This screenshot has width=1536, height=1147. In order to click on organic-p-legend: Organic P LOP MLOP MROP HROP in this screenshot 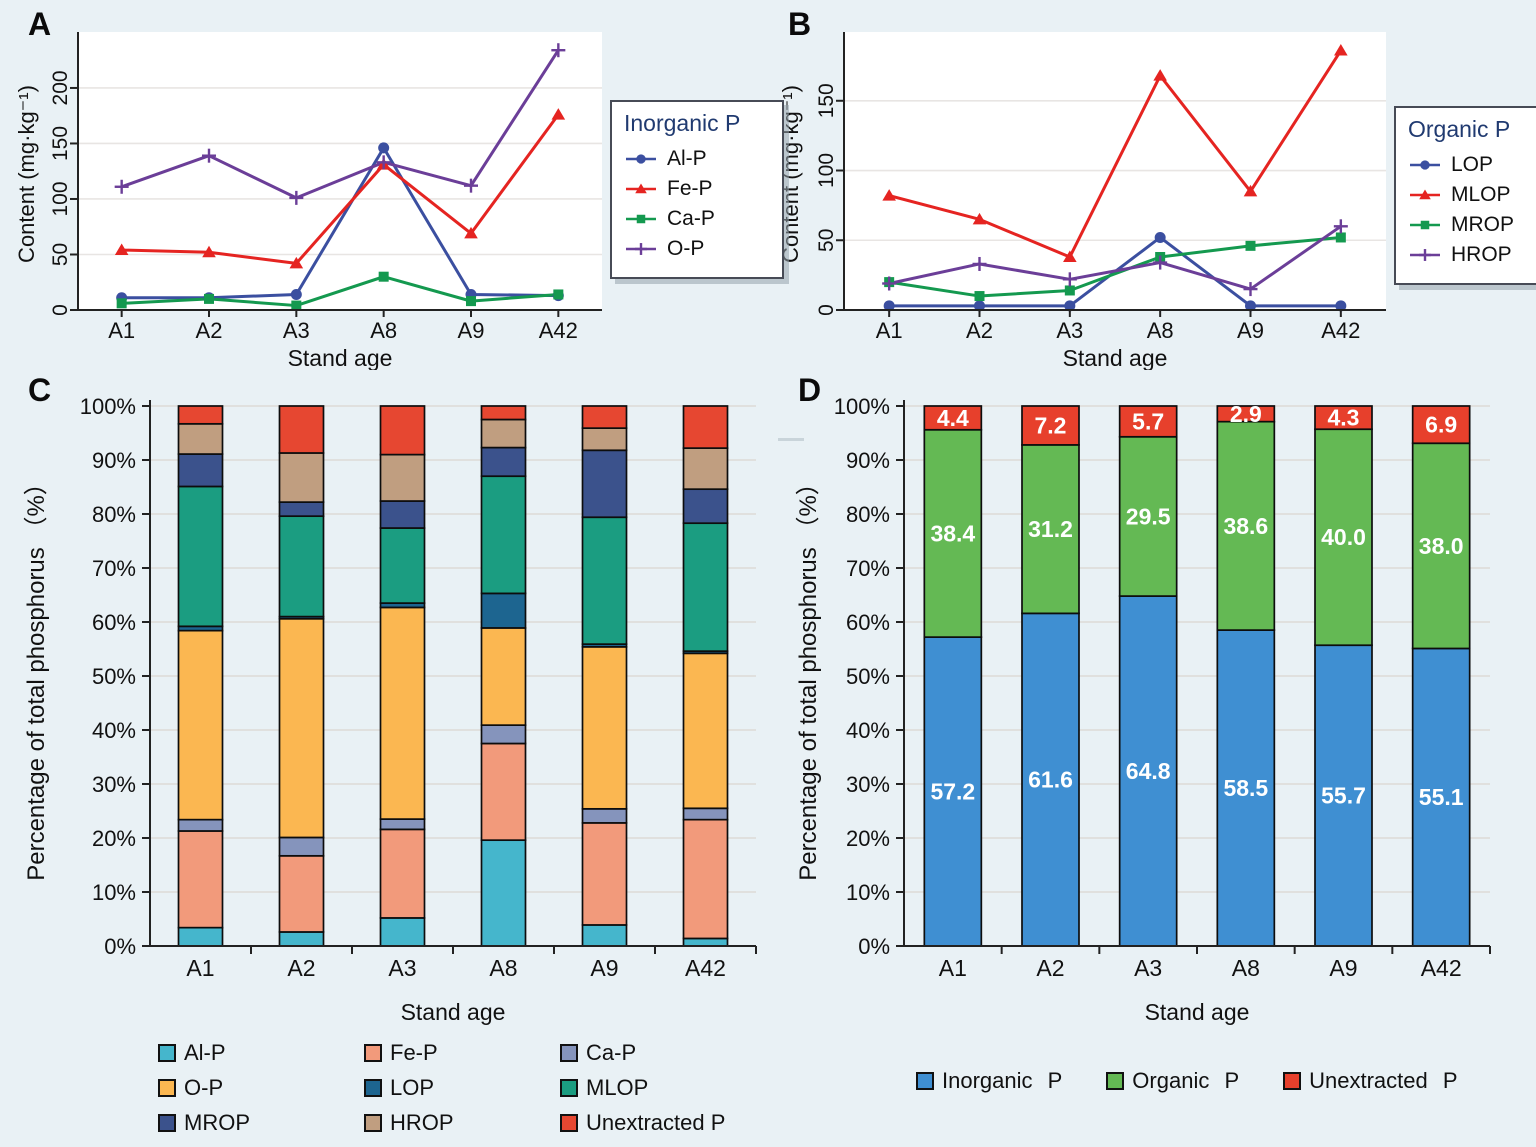, I will do `click(1465, 195)`.